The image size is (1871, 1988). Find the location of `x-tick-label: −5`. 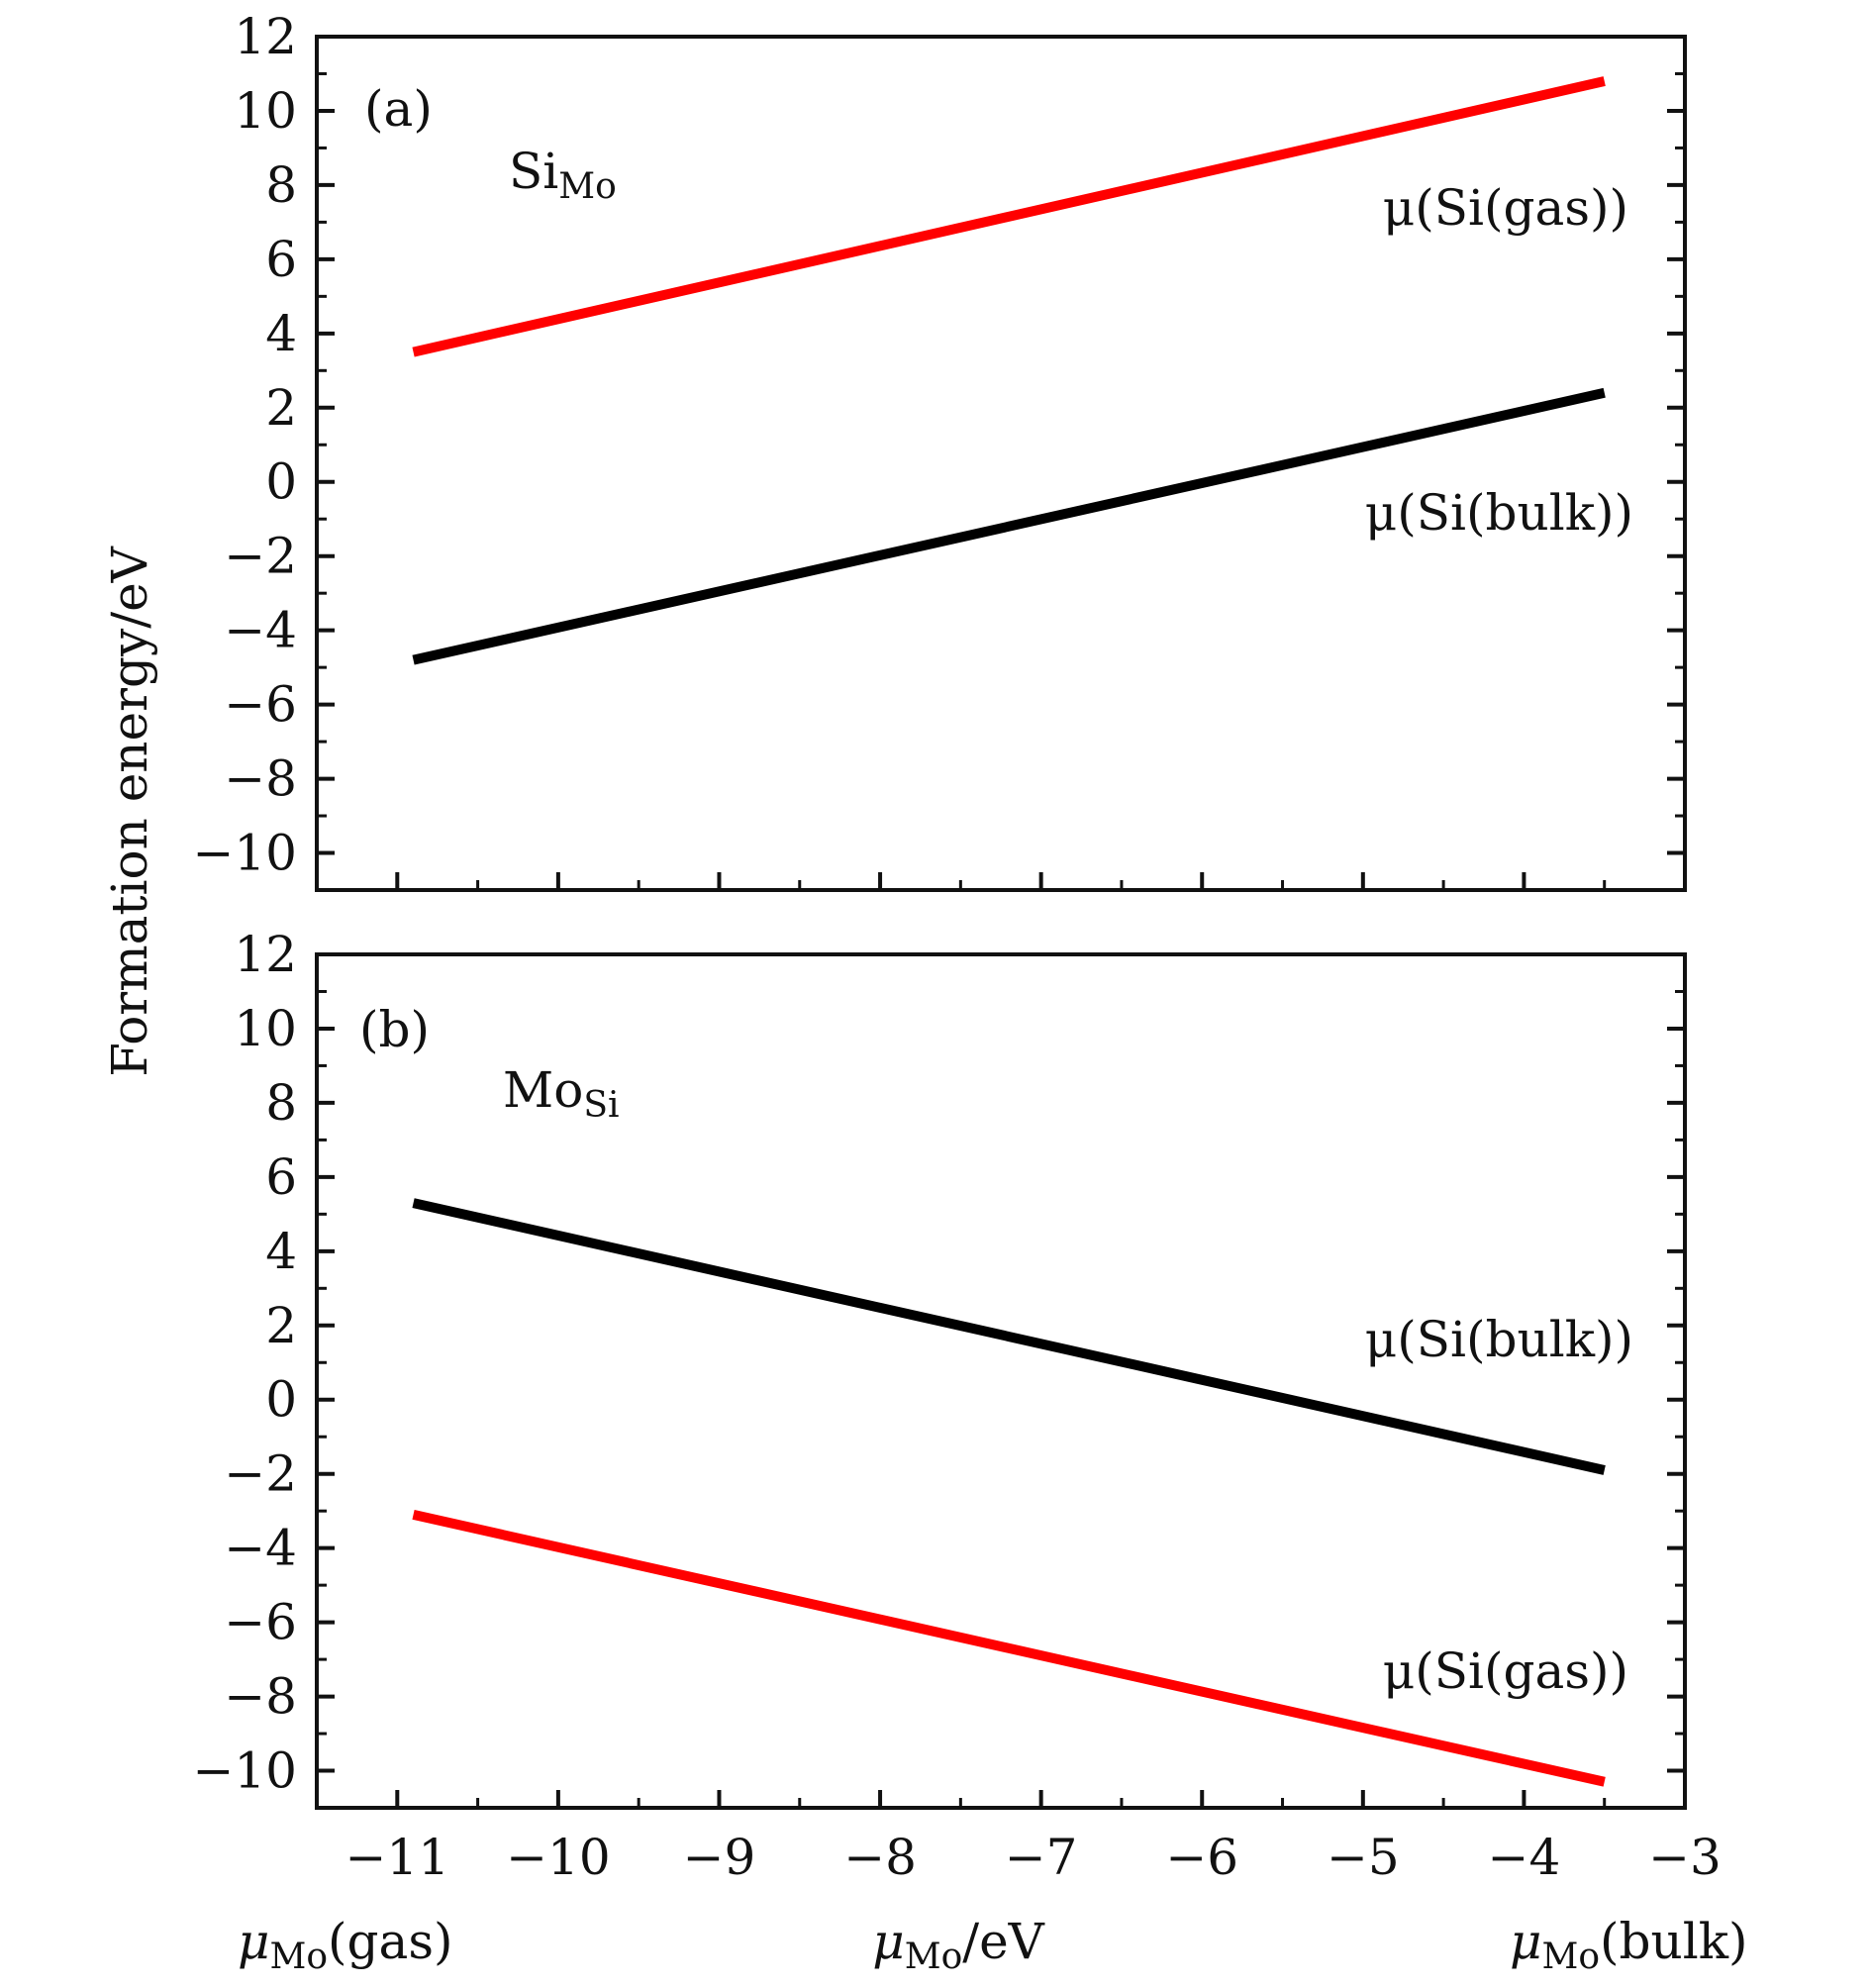

x-tick-label: −5 is located at coordinates (1363, 1857).